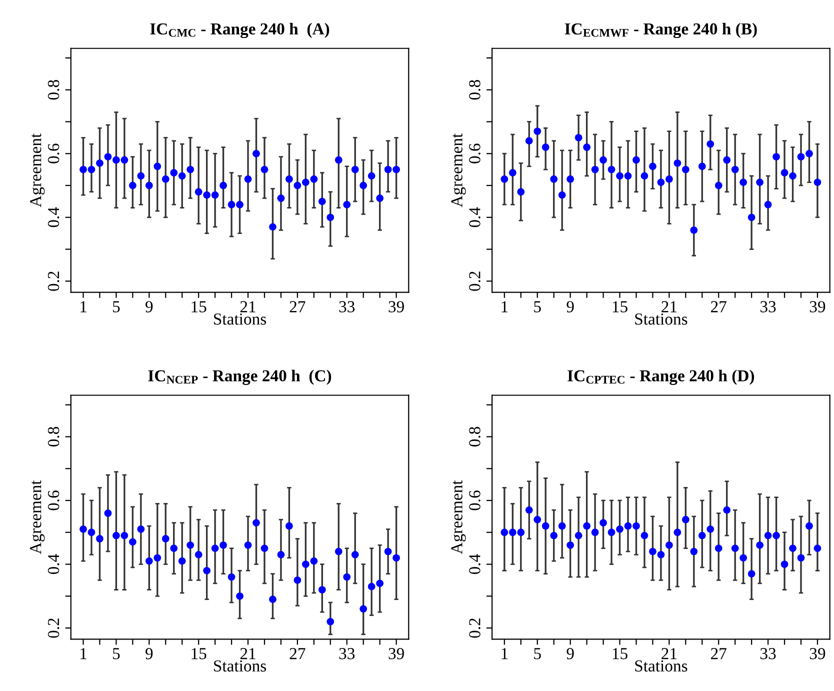 Image resolution: width=834 pixels, height=691 pixels. Describe the element at coordinates (660, 30) in the screenshot. I see `chart-title: IC$_{ECMWF}$ - Range 240 h (B)` at that location.